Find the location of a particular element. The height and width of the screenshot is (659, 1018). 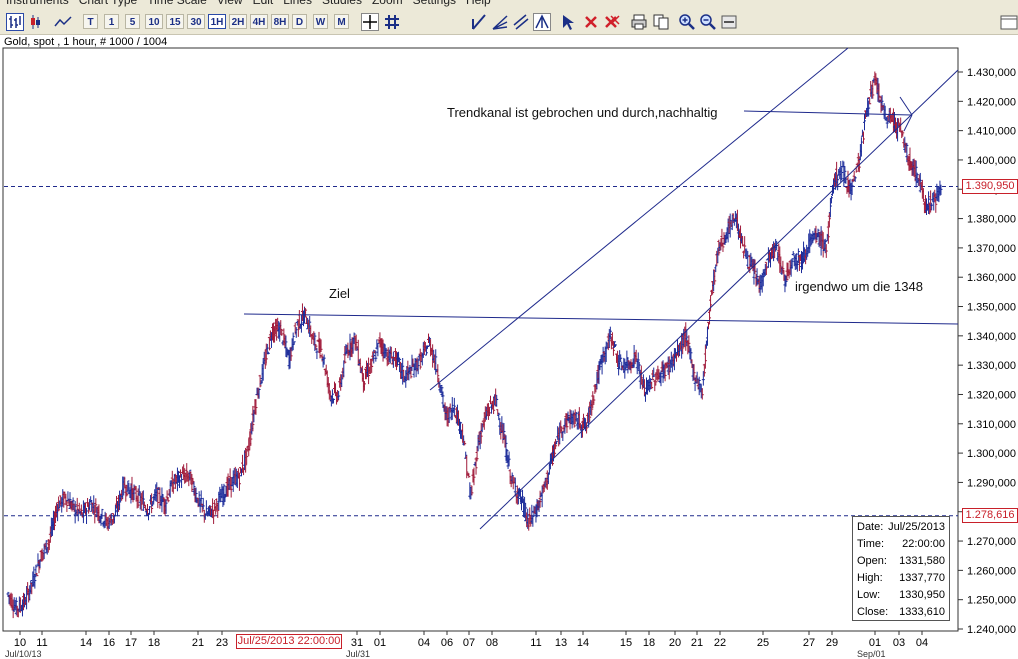

timeframe-button-t: T is located at coordinates (90, 21).